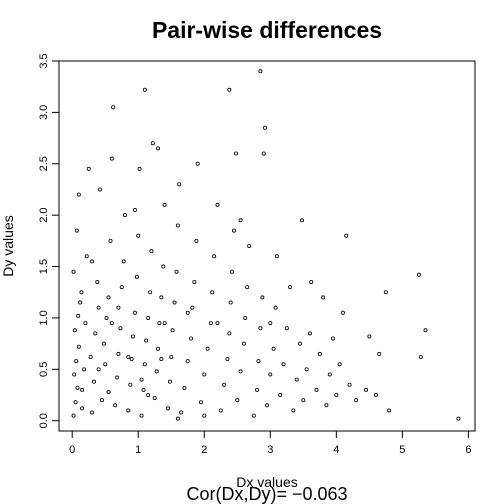 The height and width of the screenshot is (504, 504). Describe the element at coordinates (44, 369) in the screenshot. I see `y-tick-label: 0.5` at that location.